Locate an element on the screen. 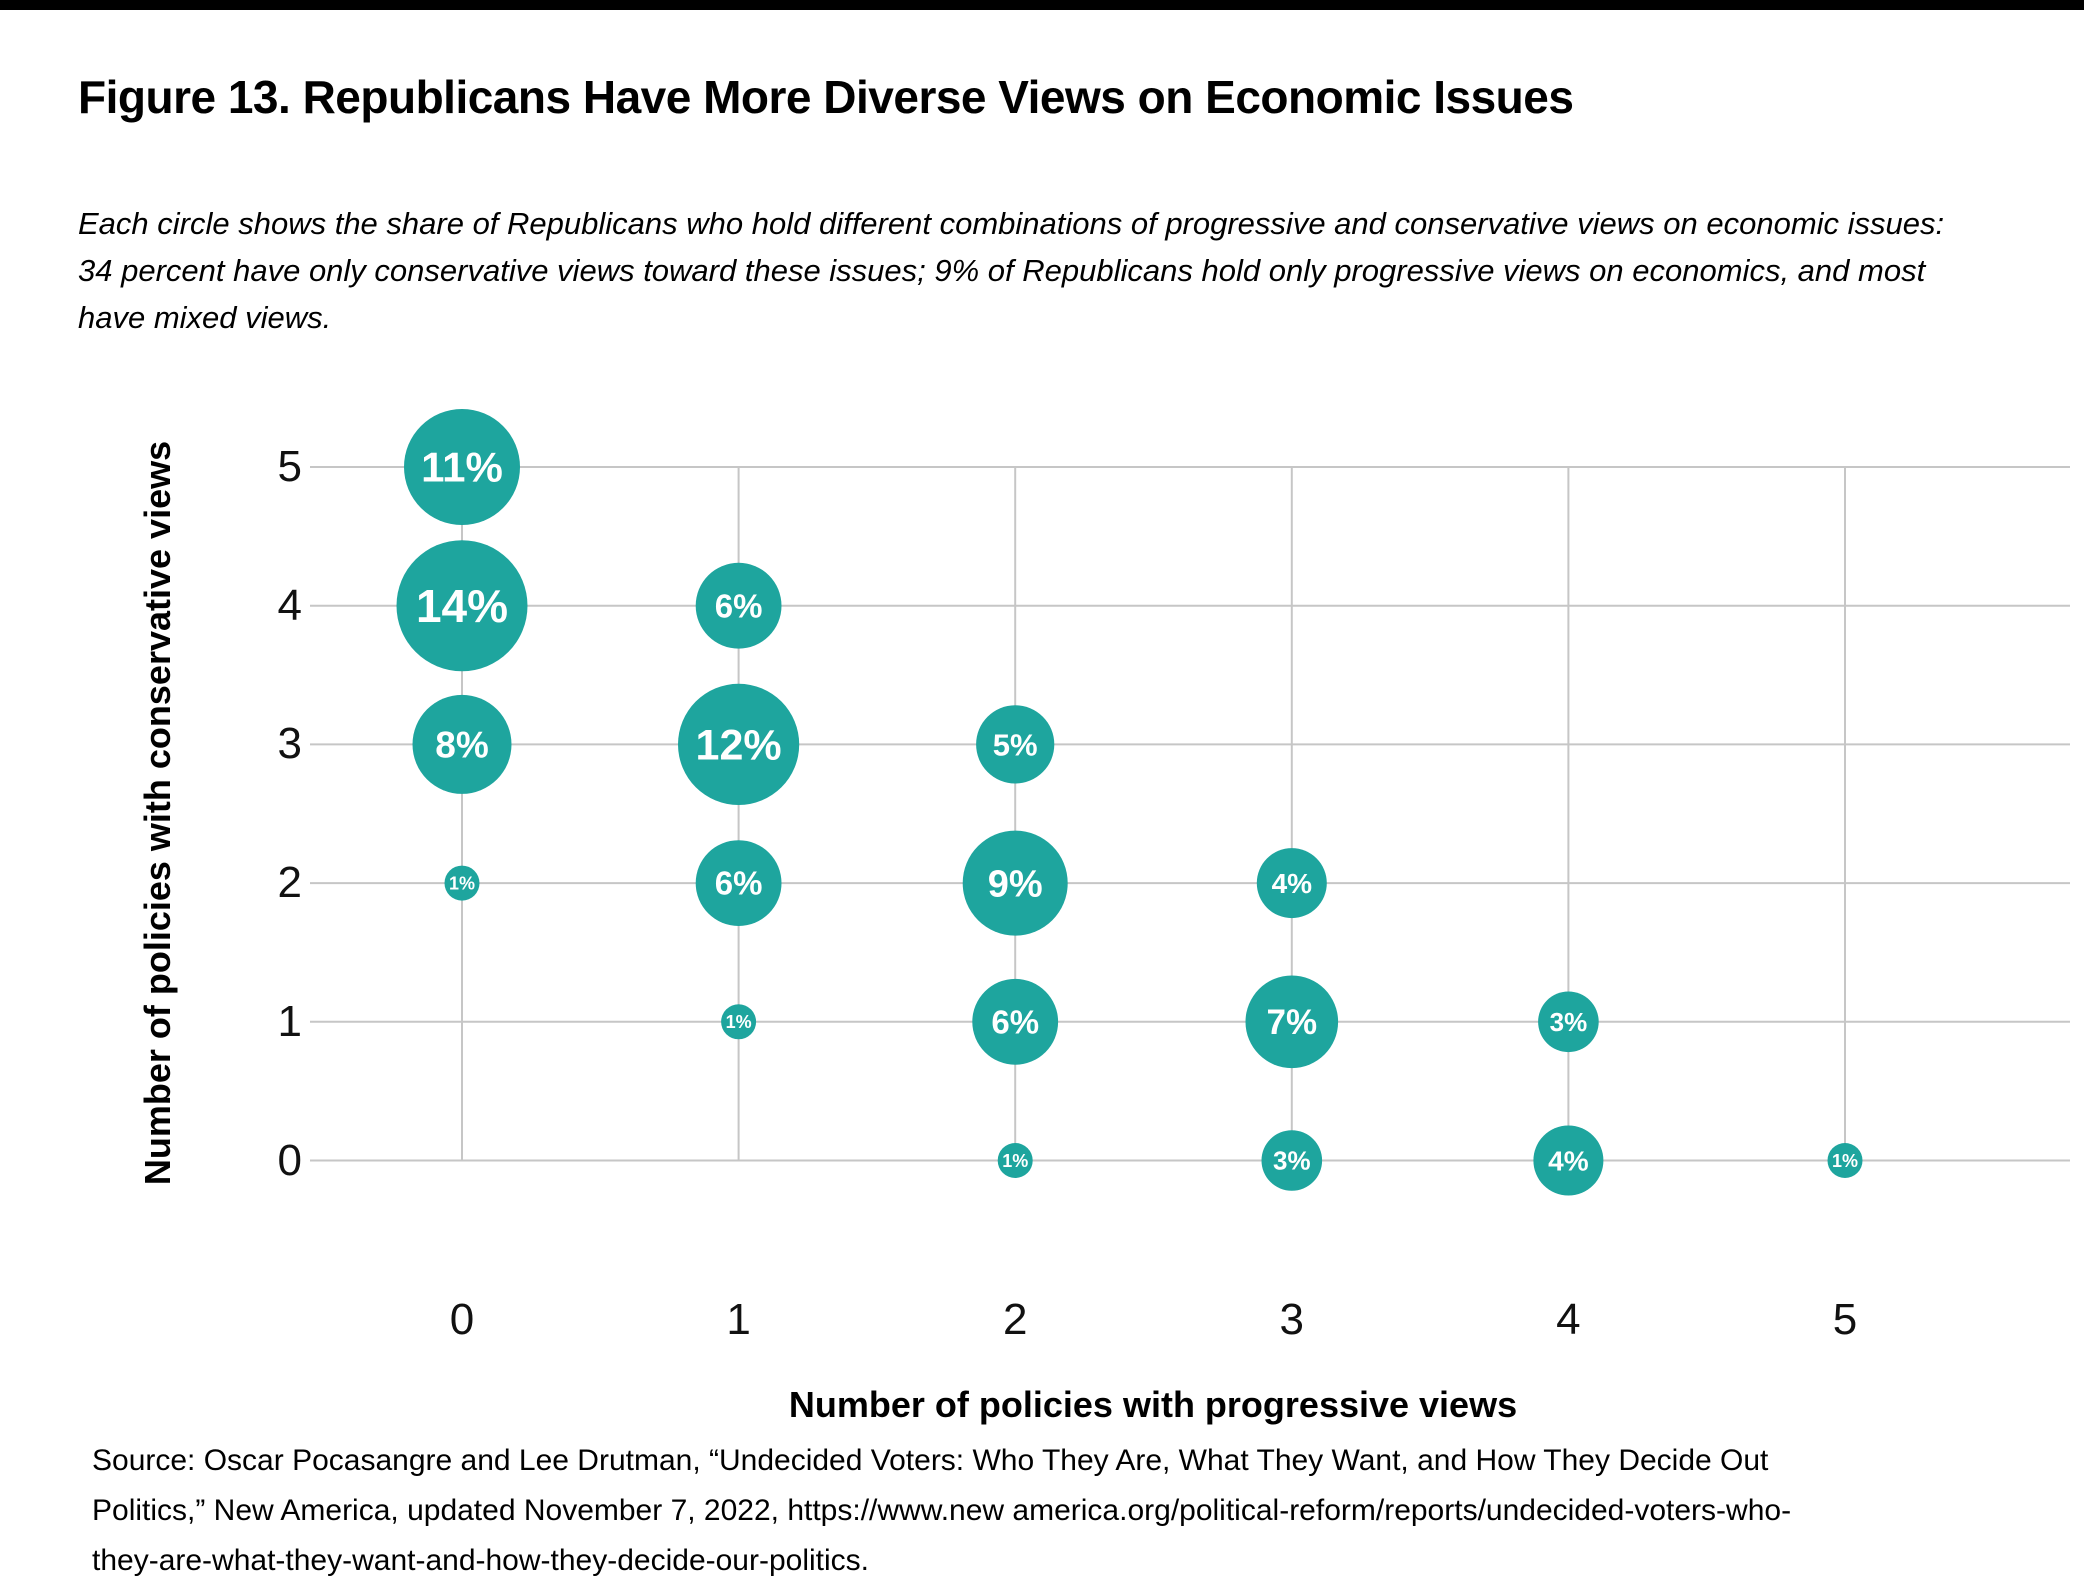  bubble-x0-y4 is located at coordinates (462, 606).